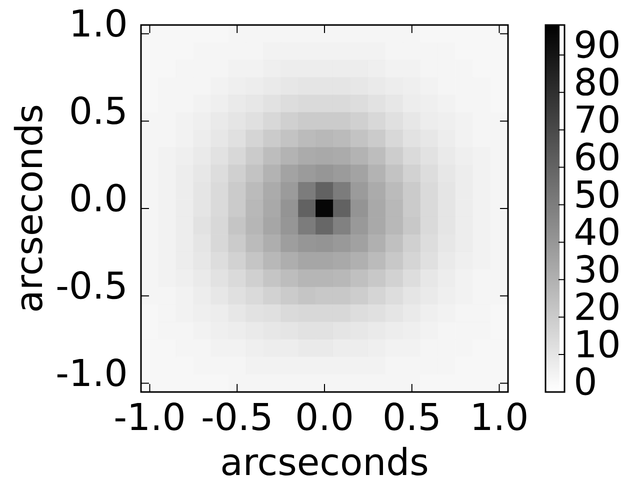 The height and width of the screenshot is (488, 627). Describe the element at coordinates (597, 82) in the screenshot. I see `color-bar-label: 80` at that location.